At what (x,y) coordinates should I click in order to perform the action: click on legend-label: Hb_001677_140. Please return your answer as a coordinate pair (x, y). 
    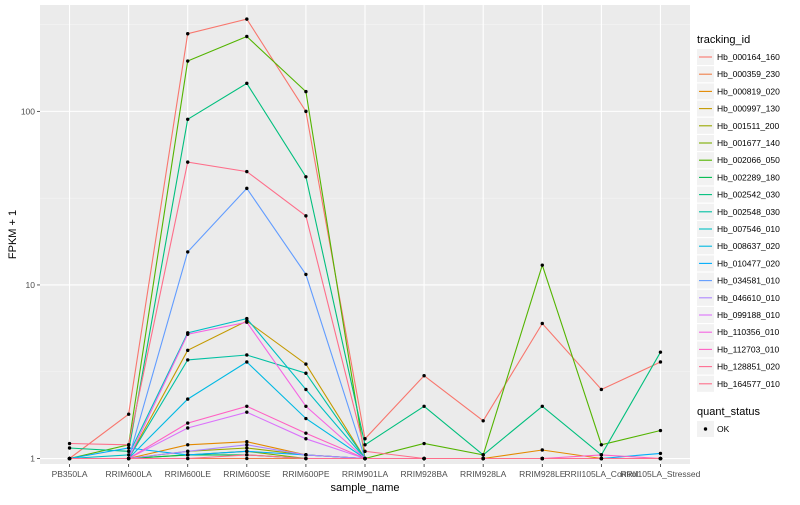
    Looking at the image, I should click on (748, 143).